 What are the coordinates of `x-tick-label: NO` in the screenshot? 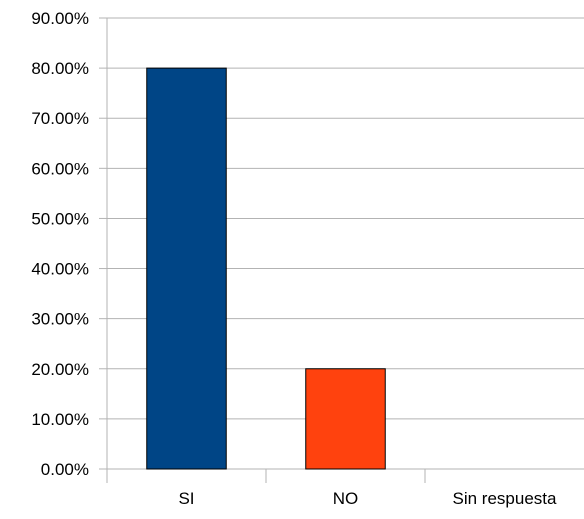 It's located at (346, 498).